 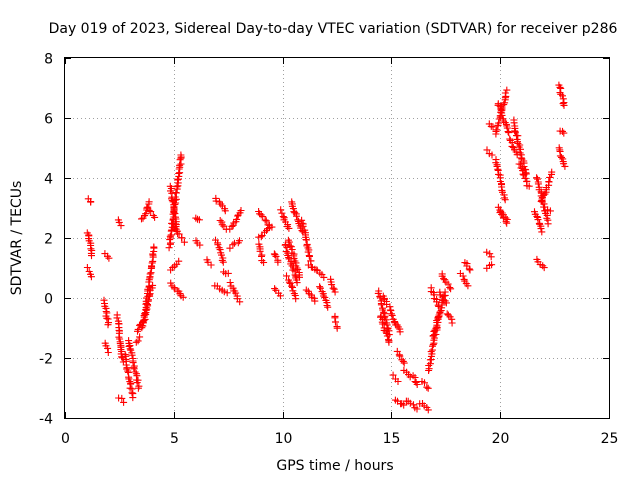 What do you see at coordinates (284, 439) in the screenshot?
I see `x-tick-label: 10` at bounding box center [284, 439].